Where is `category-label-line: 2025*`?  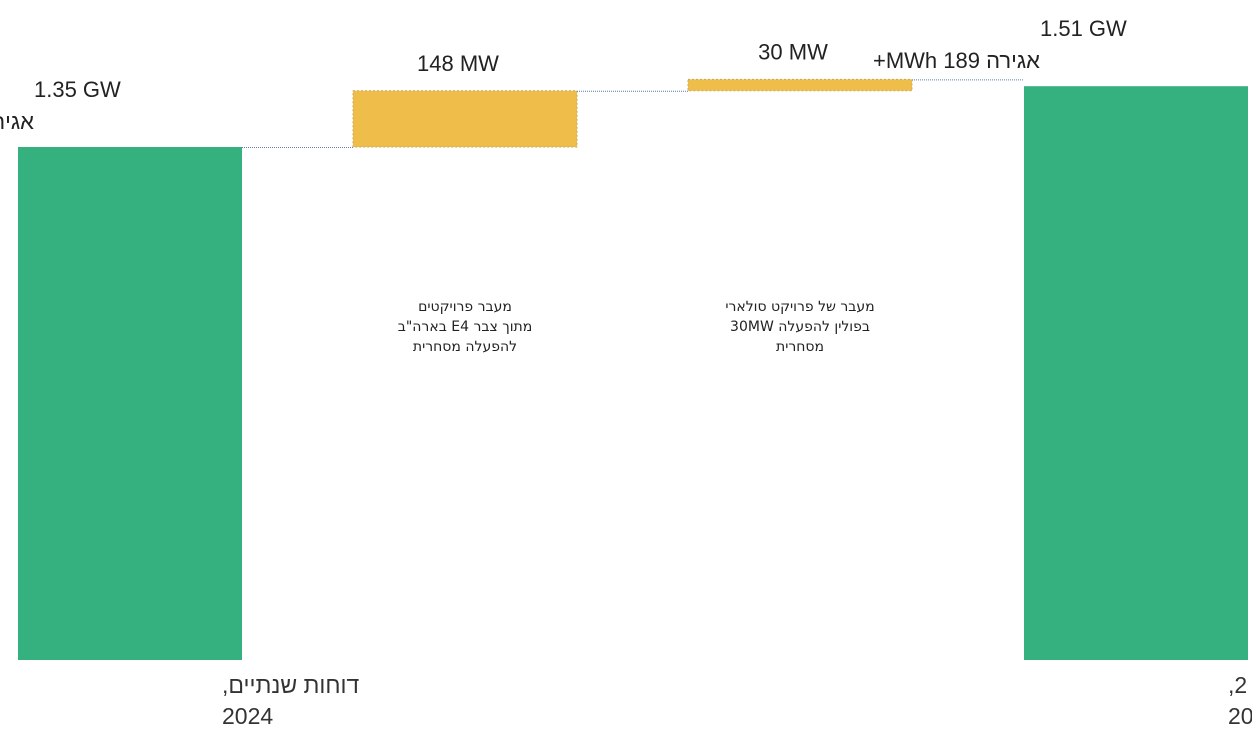
category-label-line: 2025* is located at coordinates (1240, 716).